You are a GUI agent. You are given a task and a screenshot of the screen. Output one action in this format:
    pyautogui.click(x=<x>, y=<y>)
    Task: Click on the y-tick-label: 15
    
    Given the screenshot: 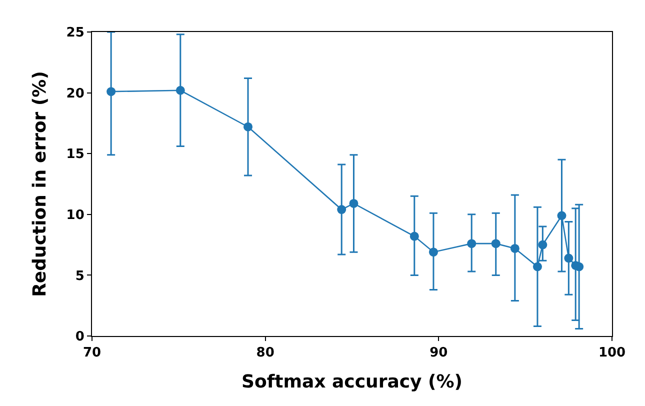 What is the action you would take?
    pyautogui.click(x=75, y=154)
    